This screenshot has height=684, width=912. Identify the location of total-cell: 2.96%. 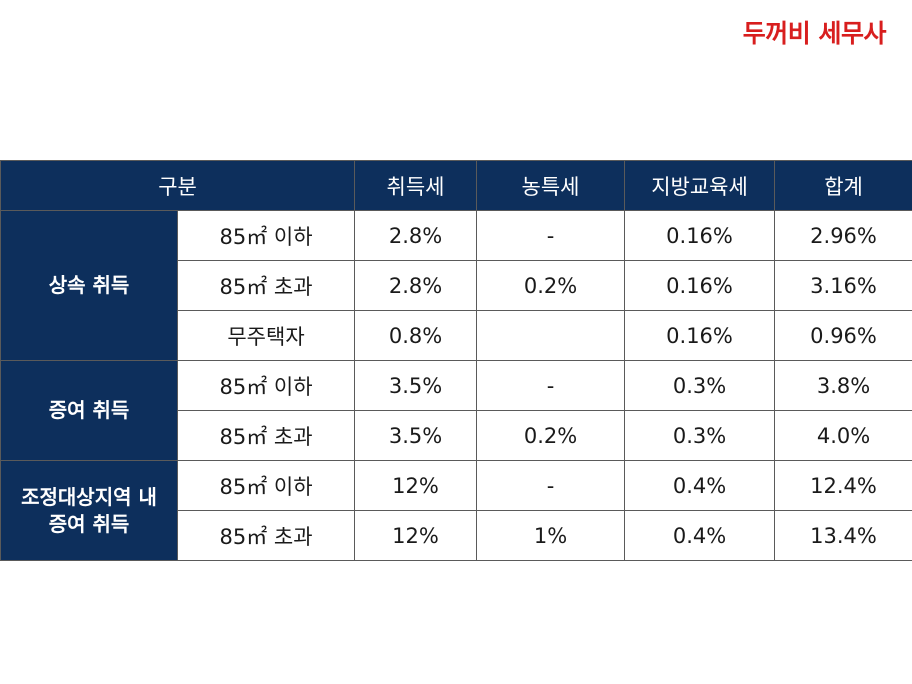
(843, 235).